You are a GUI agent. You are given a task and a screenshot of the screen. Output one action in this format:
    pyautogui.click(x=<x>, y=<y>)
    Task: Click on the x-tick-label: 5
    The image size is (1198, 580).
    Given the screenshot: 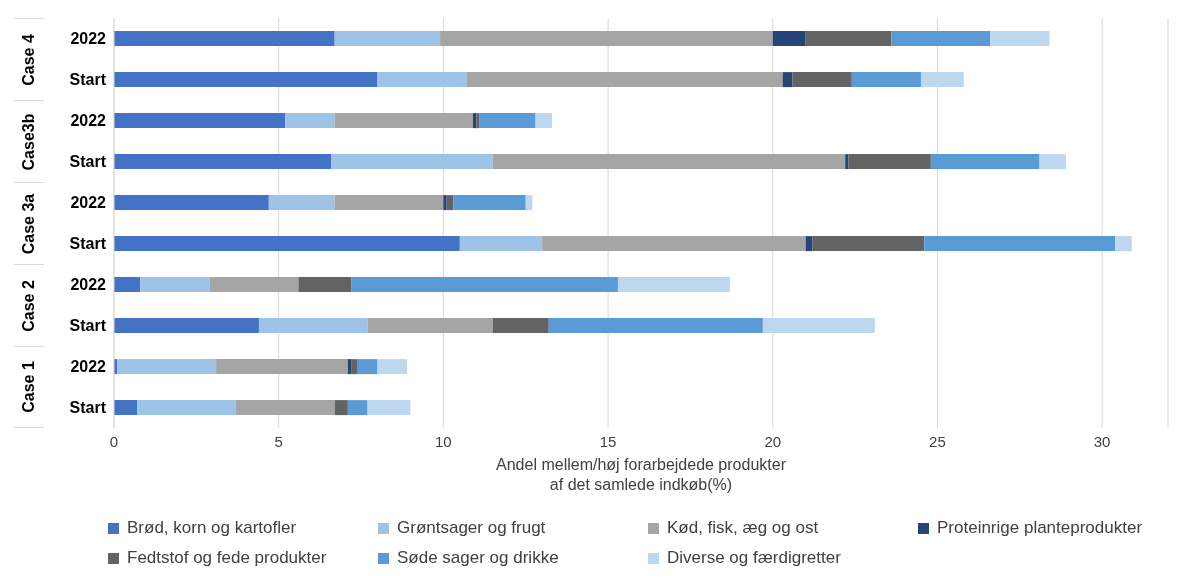 What is the action you would take?
    pyautogui.click(x=278, y=441)
    